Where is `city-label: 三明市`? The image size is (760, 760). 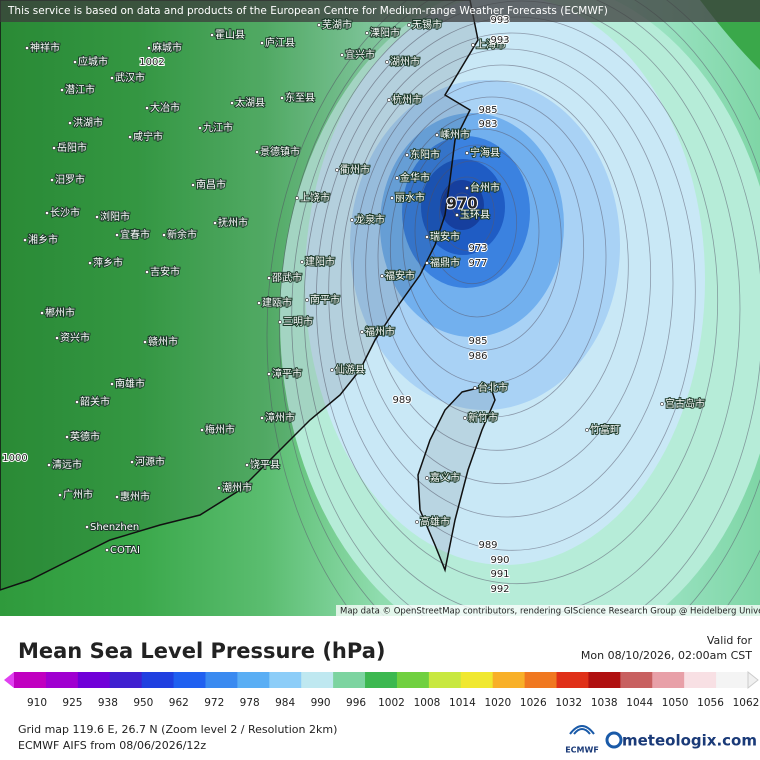 city-label: 三明市 is located at coordinates (298, 321).